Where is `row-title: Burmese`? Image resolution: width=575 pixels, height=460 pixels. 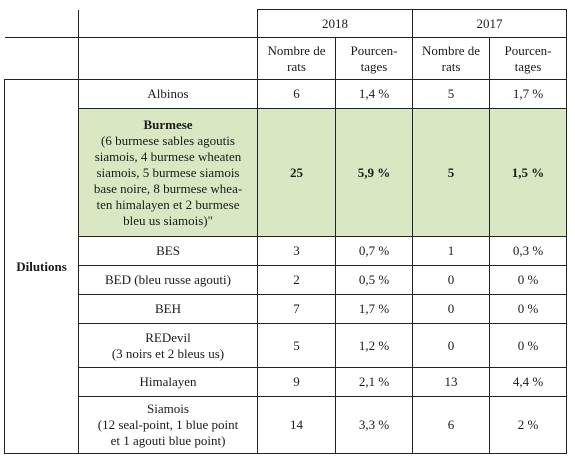 row-title: Burmese is located at coordinates (168, 124).